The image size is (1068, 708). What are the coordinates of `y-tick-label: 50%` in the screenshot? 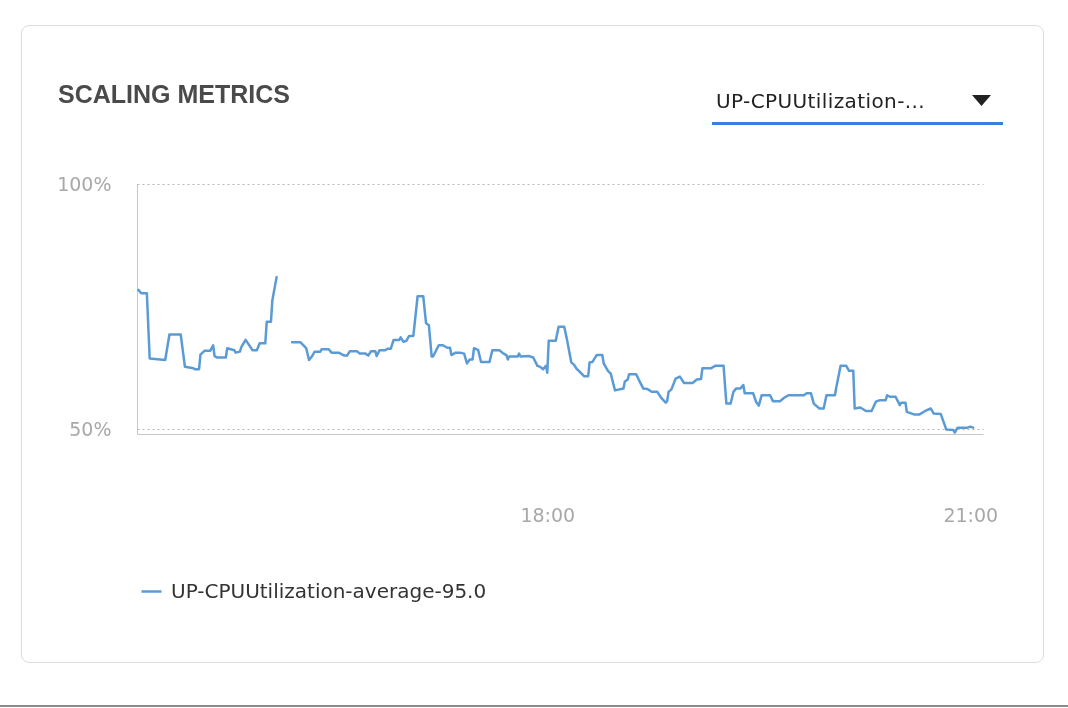 It's located at (90, 428).